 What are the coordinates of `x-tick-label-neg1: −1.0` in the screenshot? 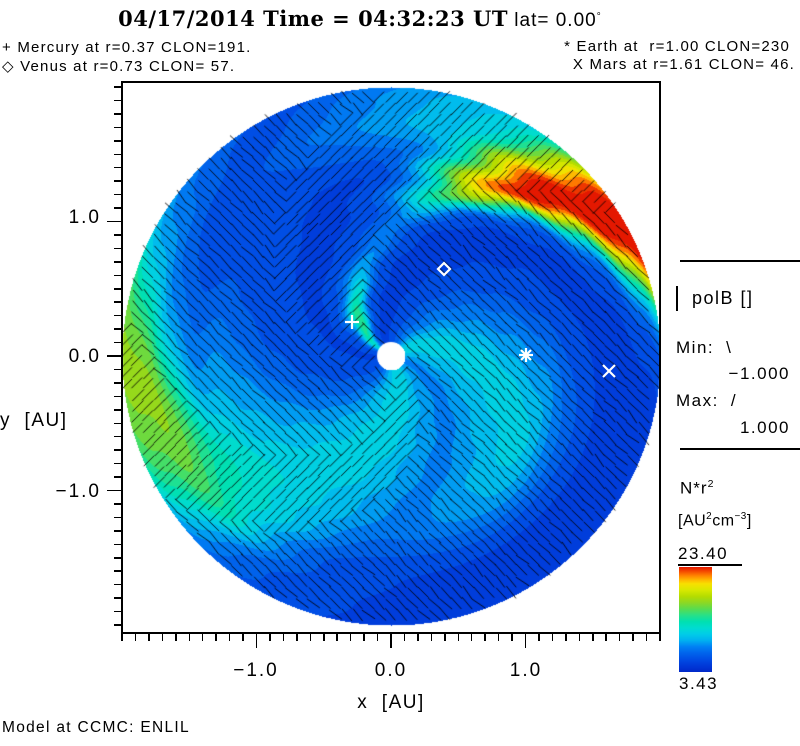 It's located at (256, 670).